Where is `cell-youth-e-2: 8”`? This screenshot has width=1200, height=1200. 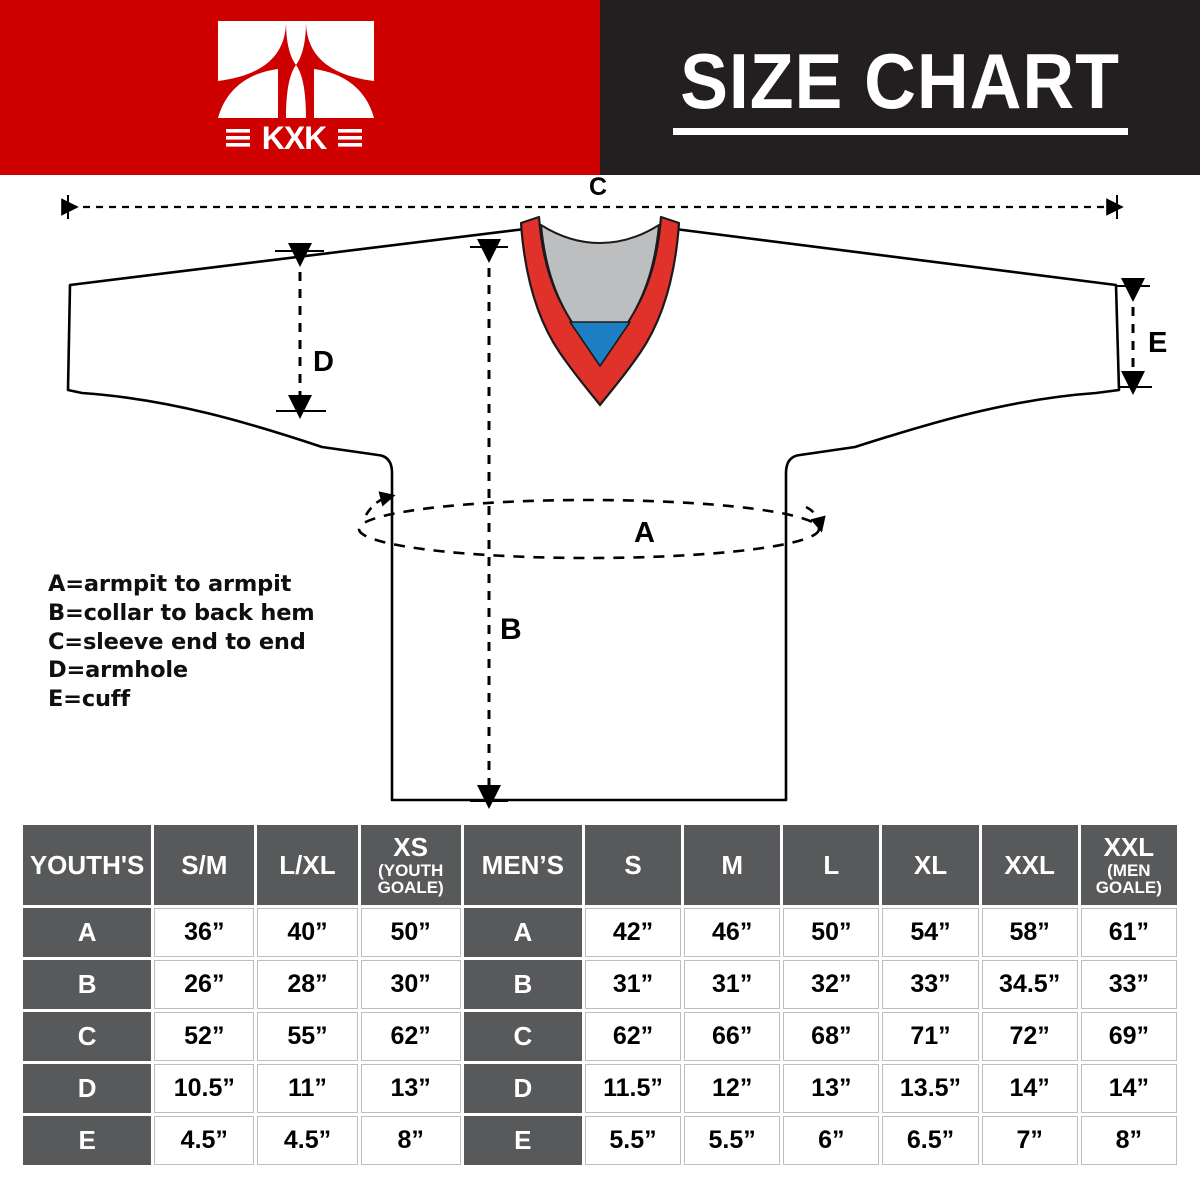 cell-youth-e-2: 8” is located at coordinates (410, 1140).